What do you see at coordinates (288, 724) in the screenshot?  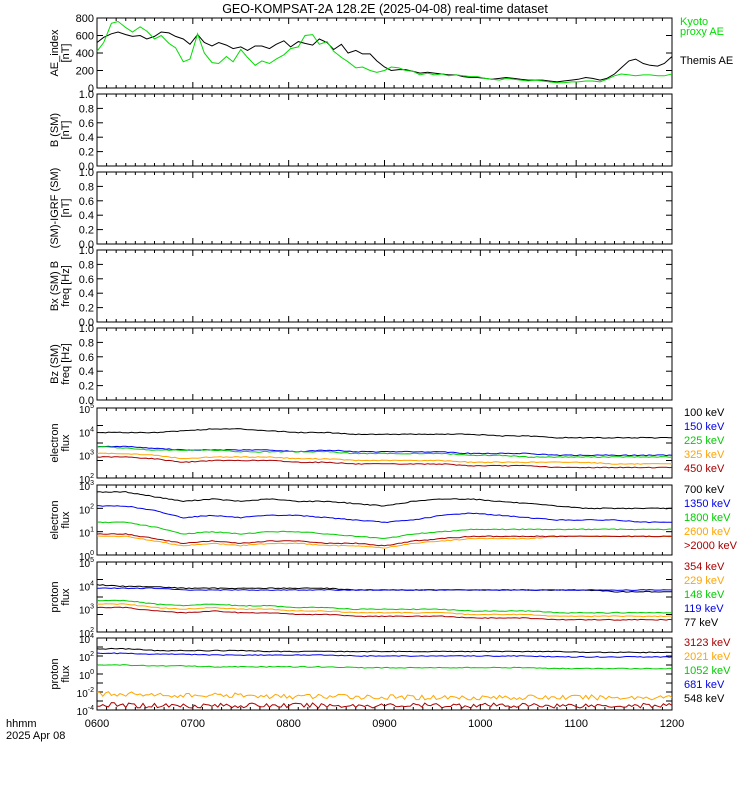 I see `x-tick-label: 0800` at bounding box center [288, 724].